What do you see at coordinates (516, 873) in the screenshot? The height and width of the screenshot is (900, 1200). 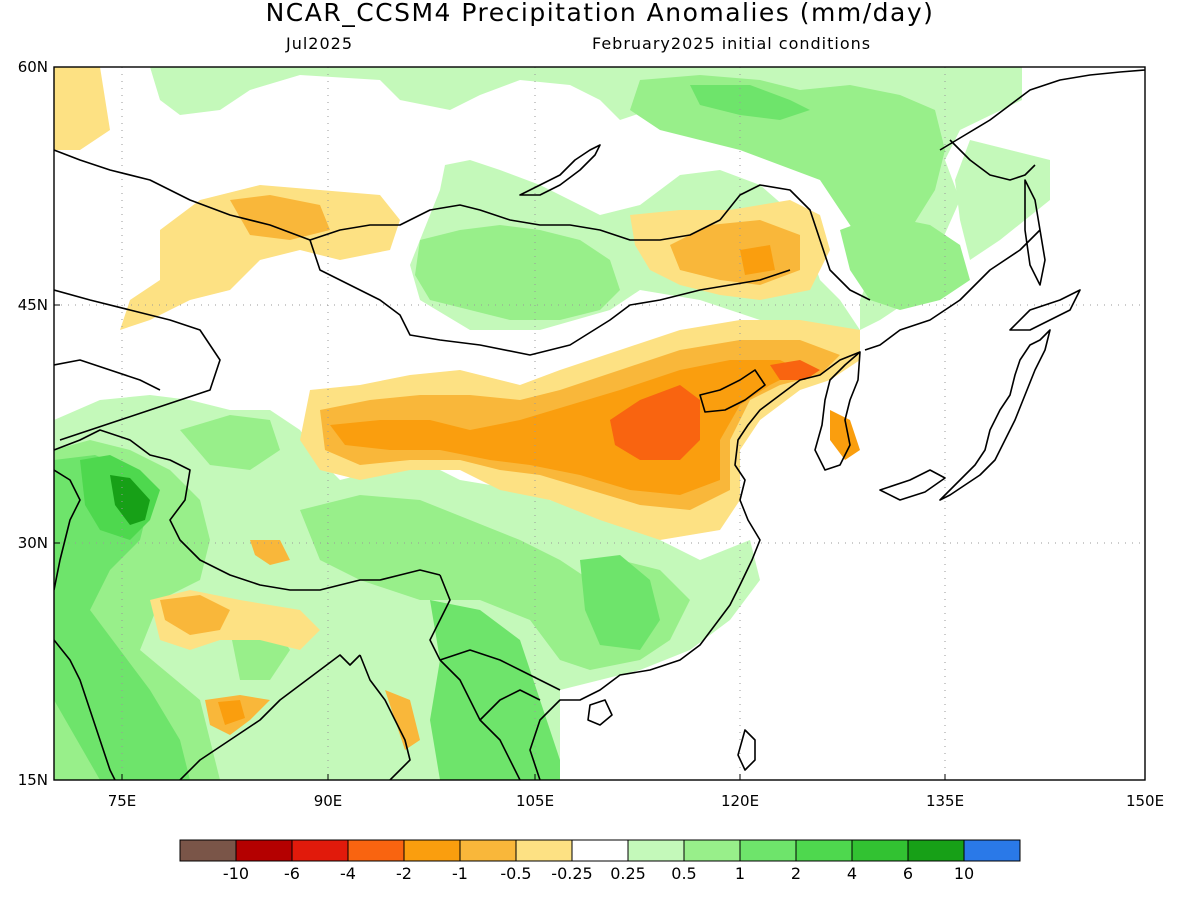 I see `colorbar-label: -0.5` at bounding box center [516, 873].